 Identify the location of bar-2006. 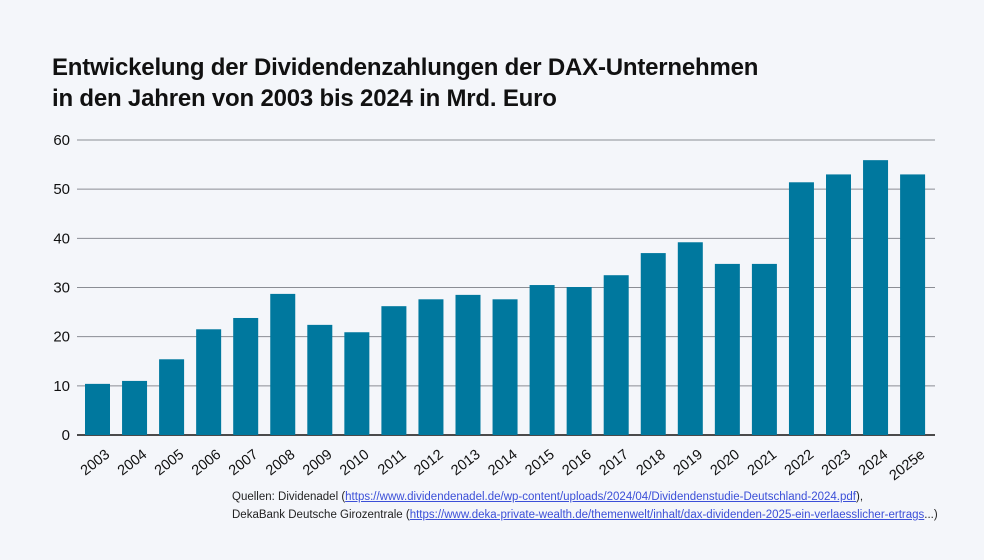
(209, 382).